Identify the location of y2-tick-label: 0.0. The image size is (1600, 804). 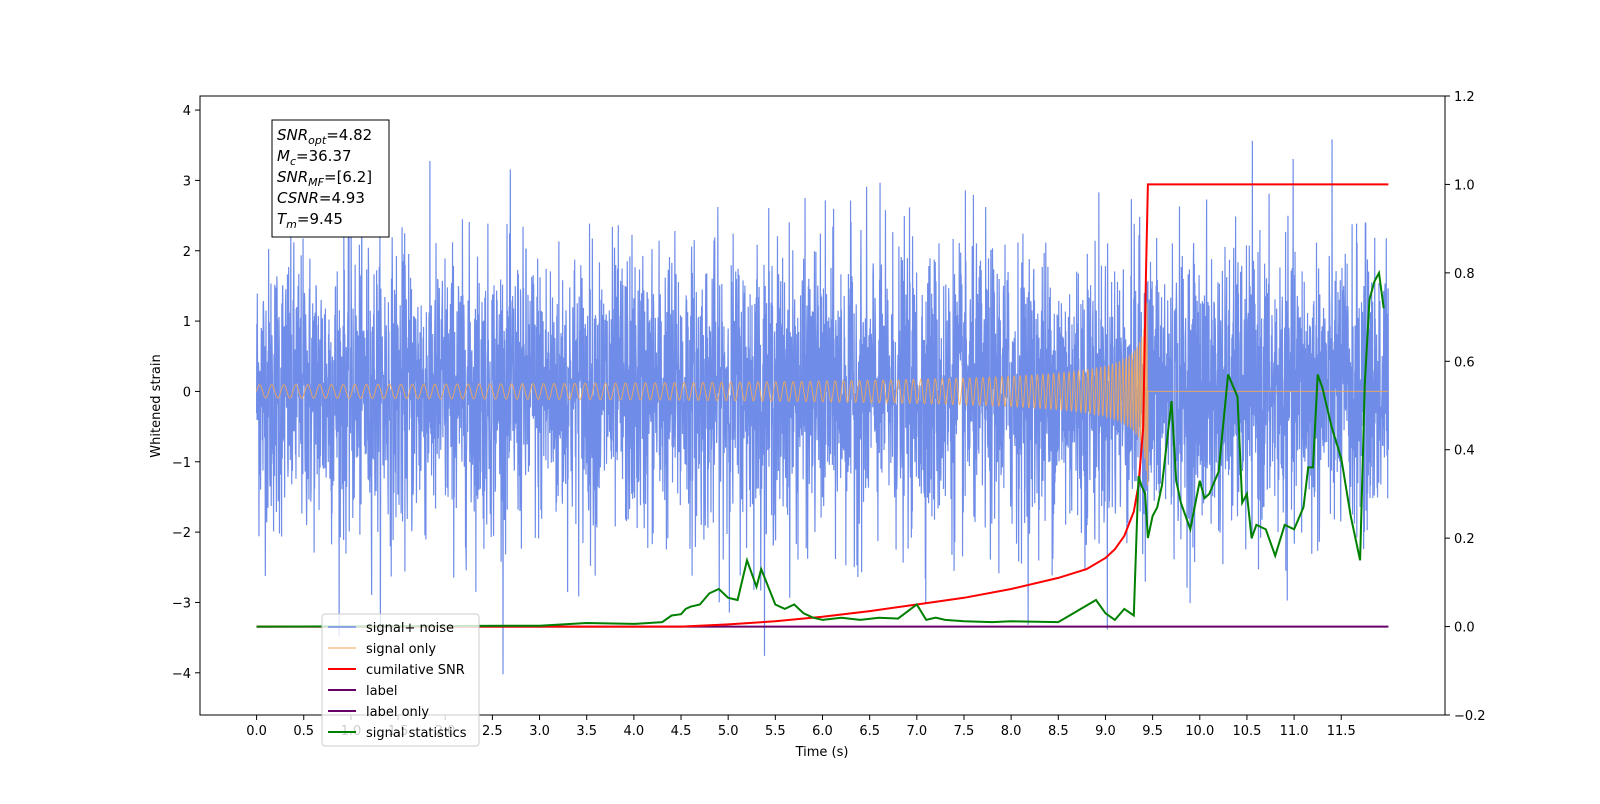
(1464, 628).